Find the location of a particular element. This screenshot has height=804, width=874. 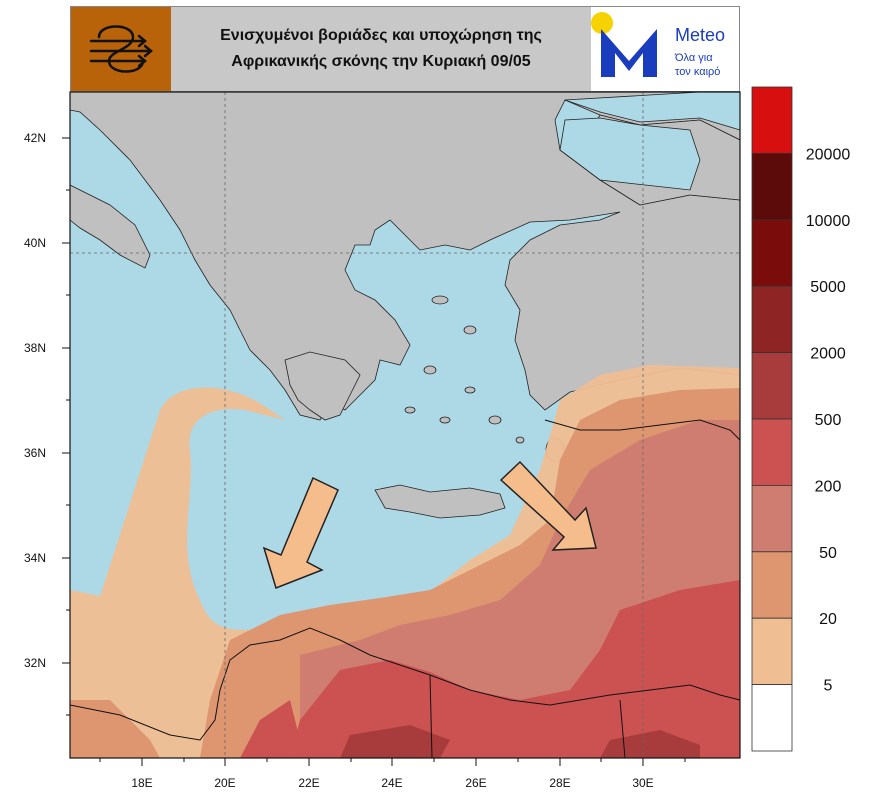

lon-label: 18E is located at coordinates (141, 783).